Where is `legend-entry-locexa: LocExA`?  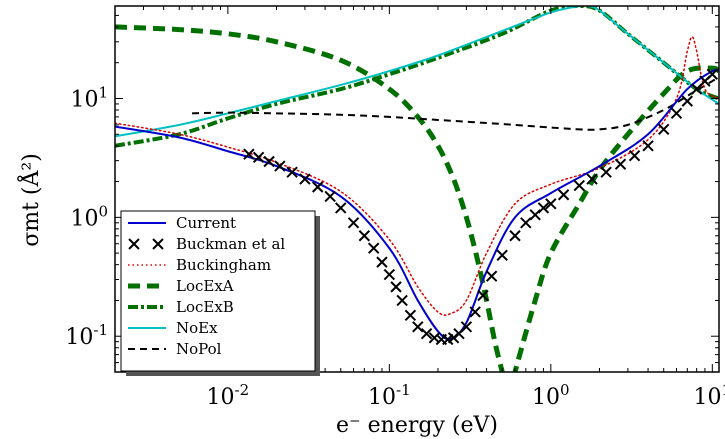 legend-entry-locexa: LocExA is located at coordinates (181, 286).